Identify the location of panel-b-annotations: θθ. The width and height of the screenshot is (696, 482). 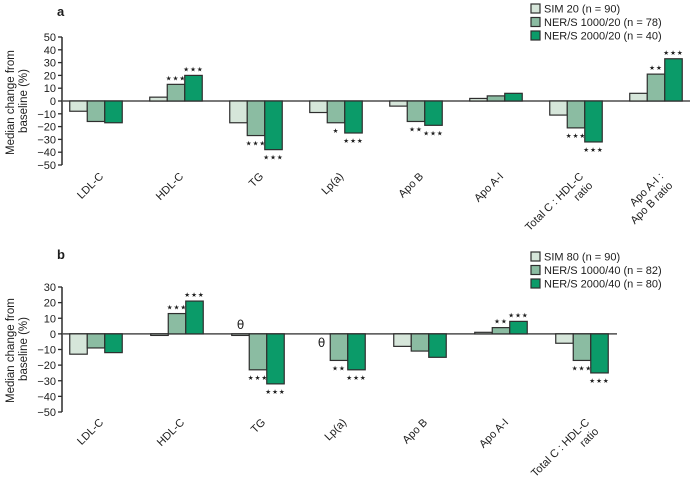
(281, 334).